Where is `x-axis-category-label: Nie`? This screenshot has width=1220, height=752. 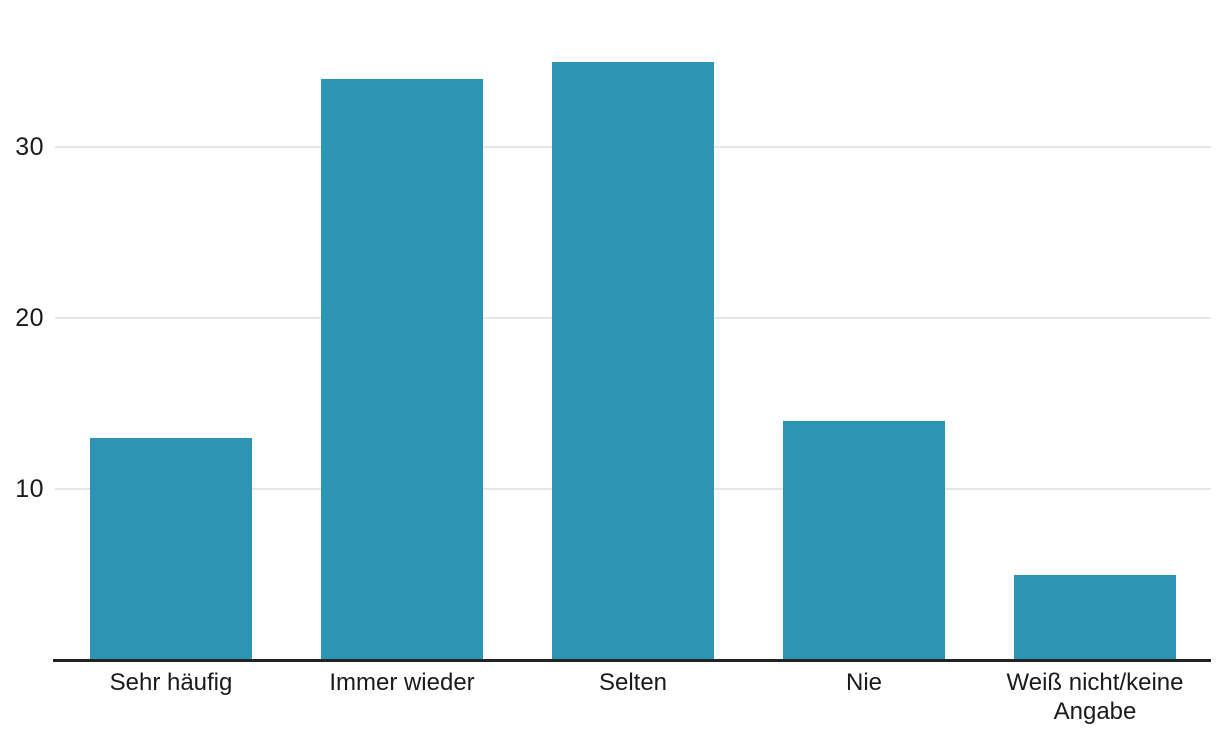 x-axis-category-label: Nie is located at coordinates (863, 682).